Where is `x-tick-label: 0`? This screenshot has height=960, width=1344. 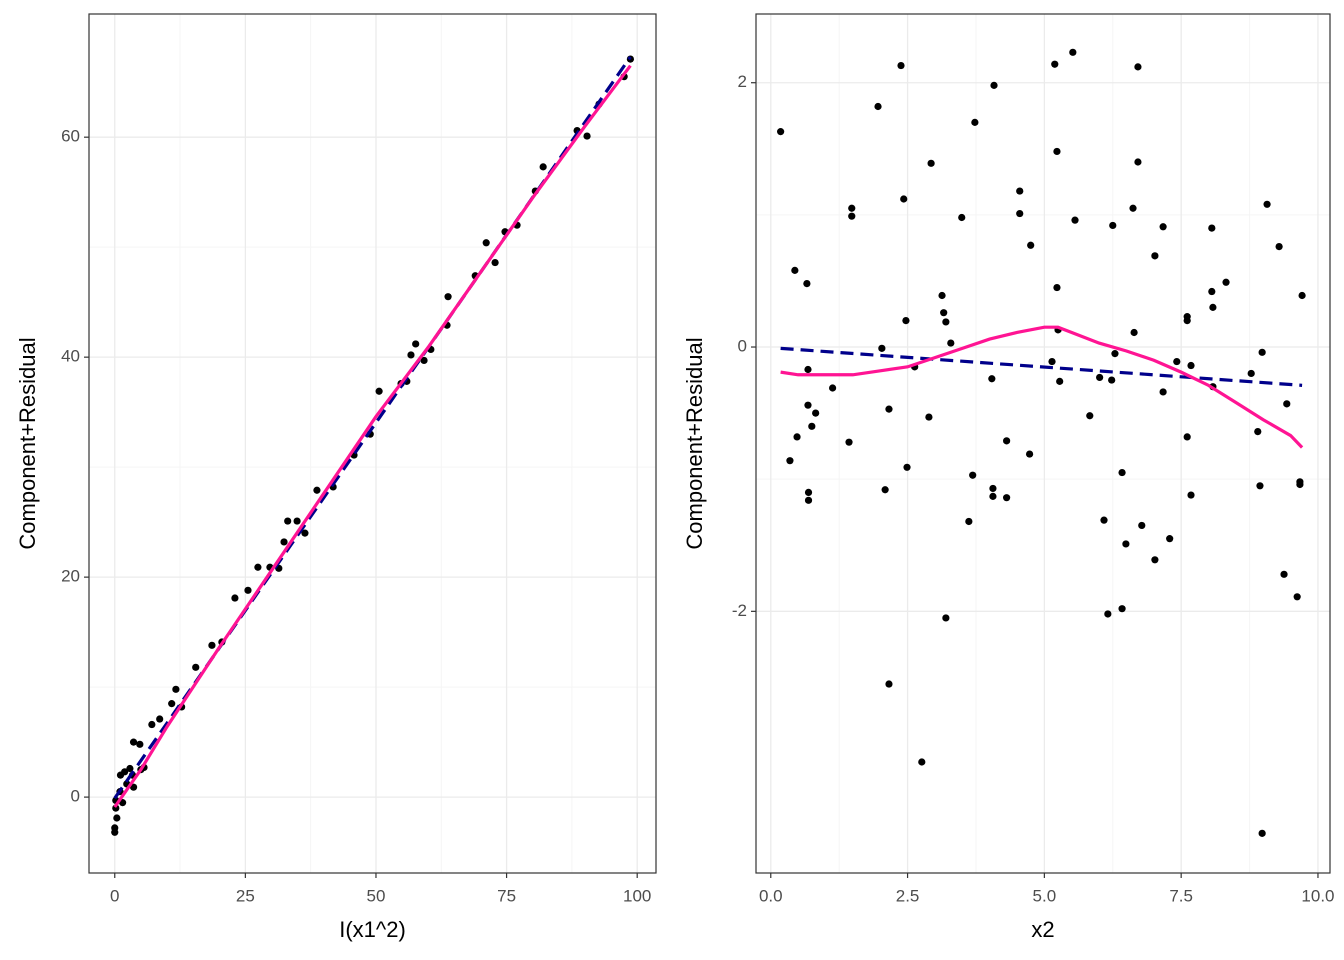
x-tick-label: 0 is located at coordinates (114, 895).